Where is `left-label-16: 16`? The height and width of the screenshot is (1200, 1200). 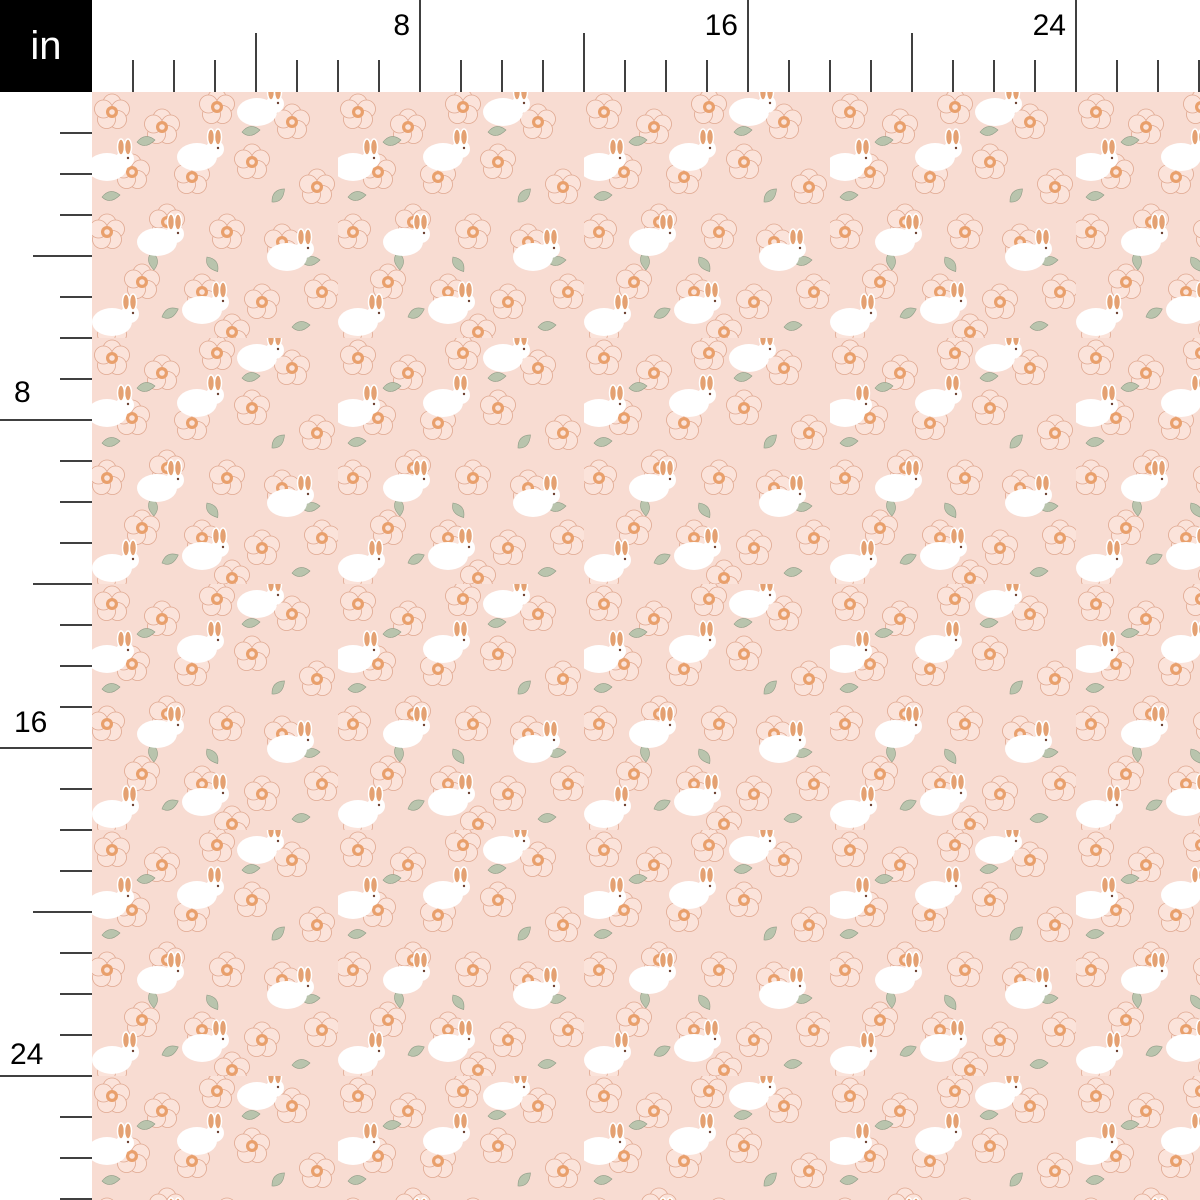 left-label-16: 16 is located at coordinates (30, 722).